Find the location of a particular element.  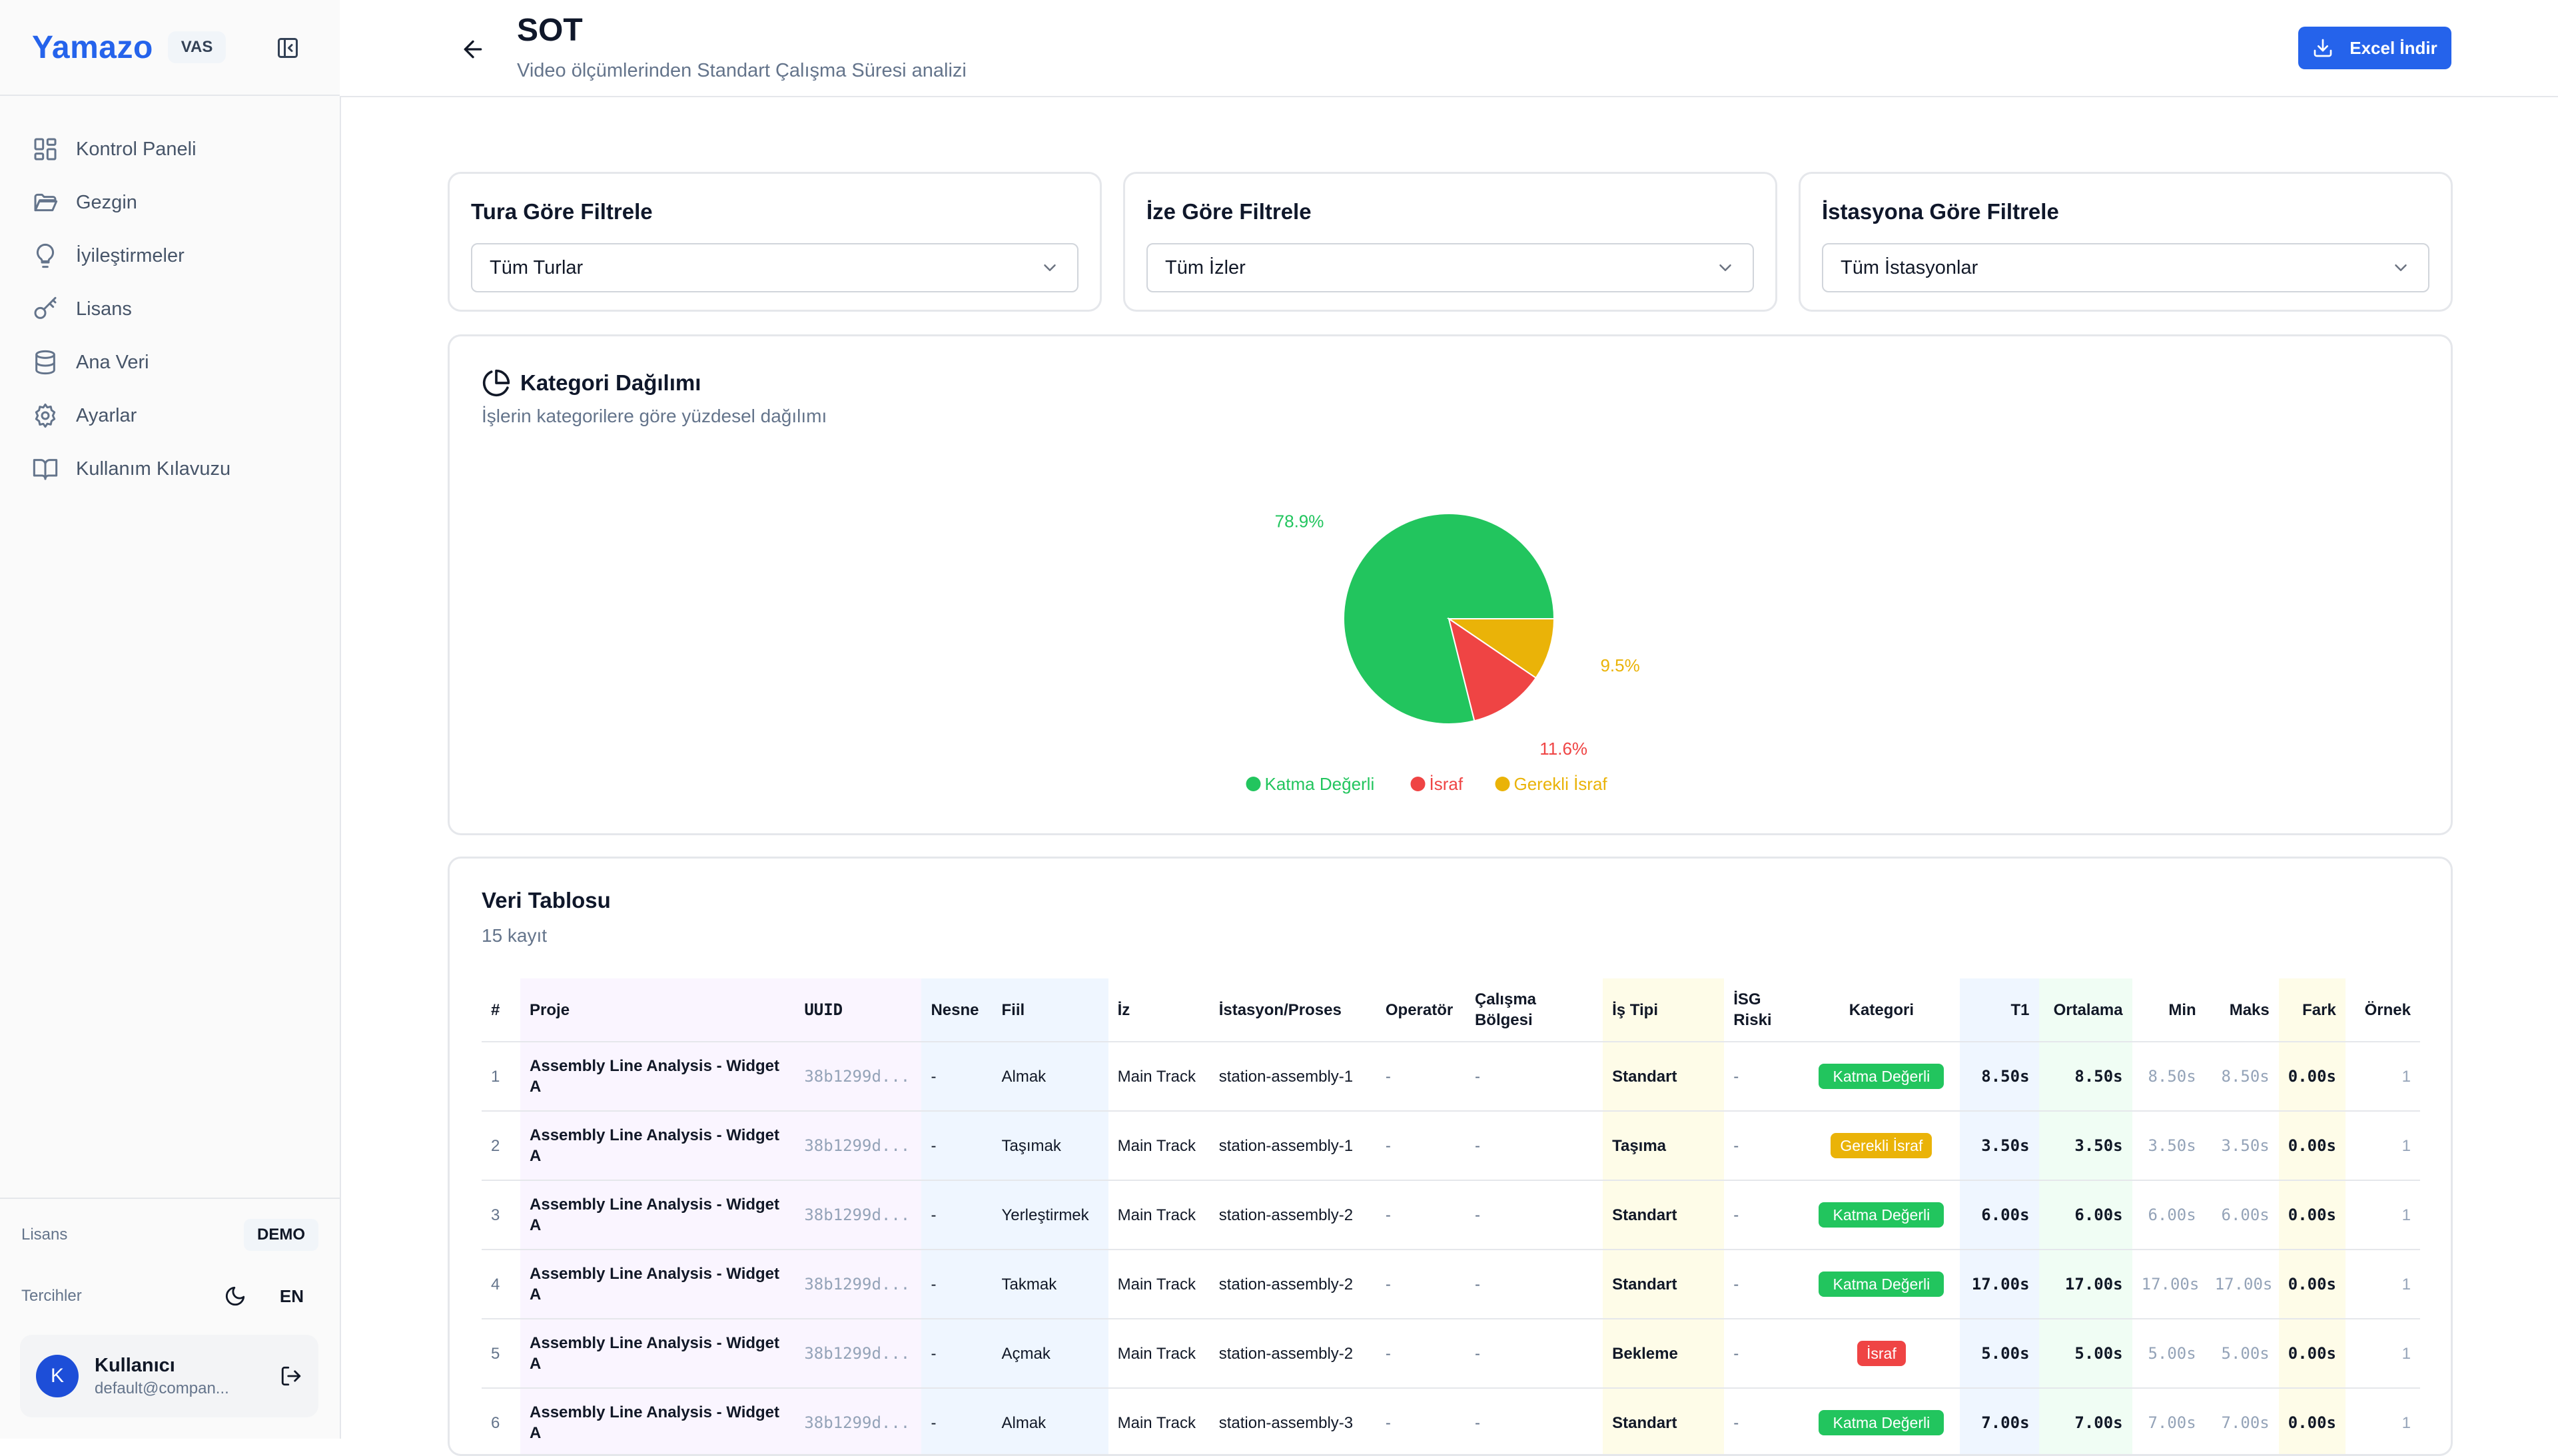

col-header-bolge: Çalışma Bölgesi is located at coordinates (1534, 1010).